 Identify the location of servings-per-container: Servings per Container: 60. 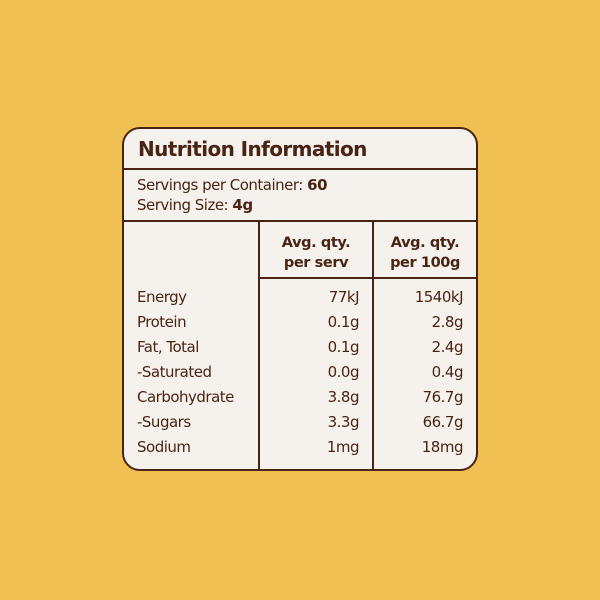
(232, 185).